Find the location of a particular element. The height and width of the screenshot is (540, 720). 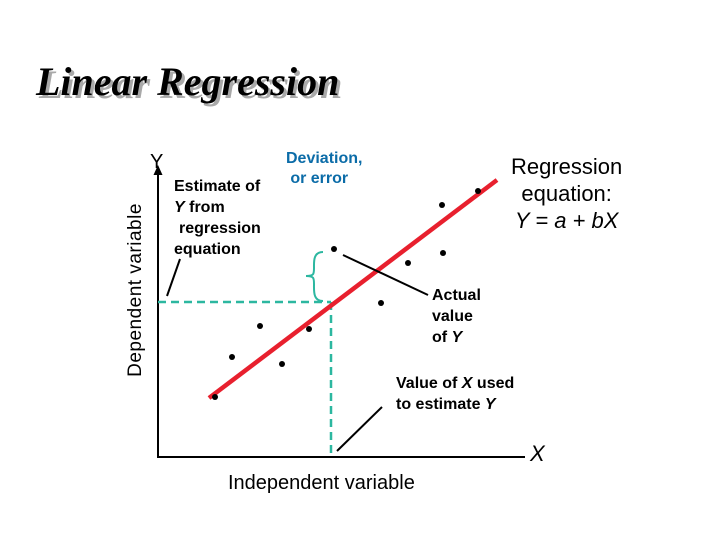

actual-line-3: of Y is located at coordinates (456, 337).